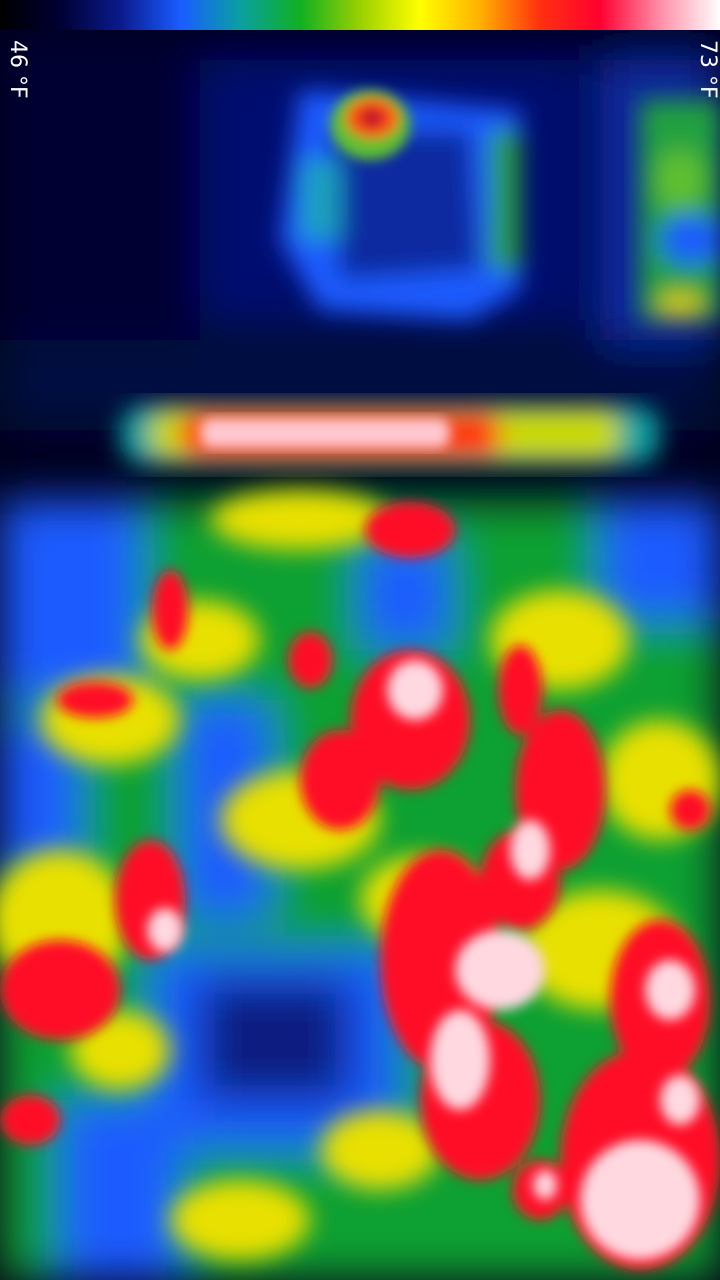 The width and height of the screenshot is (720, 1280). I want to click on min-temperature-label: 46 °F, so click(17, 69).